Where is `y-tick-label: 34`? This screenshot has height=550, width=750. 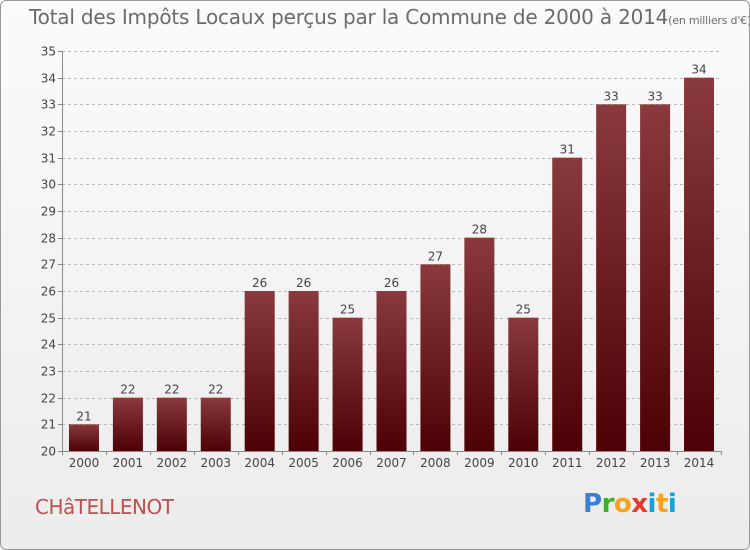
y-tick-label: 34 is located at coordinates (48, 79).